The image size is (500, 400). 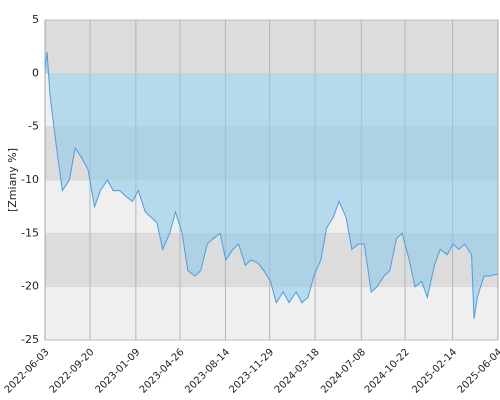 What do you see at coordinates (343, 371) in the screenshot?
I see `x-tick-label: 2024-07-08` at bounding box center [343, 371].